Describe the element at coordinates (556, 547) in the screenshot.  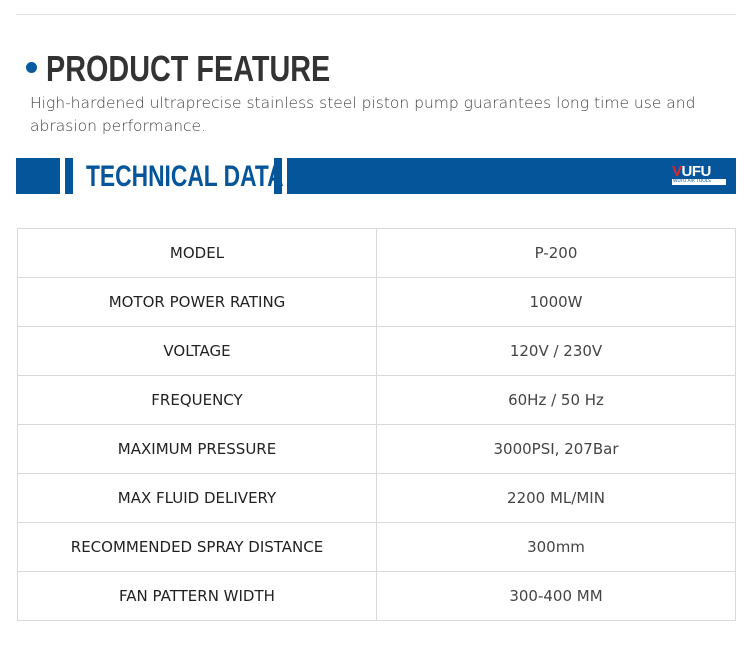
I see `spec-value: 300mm` at that location.